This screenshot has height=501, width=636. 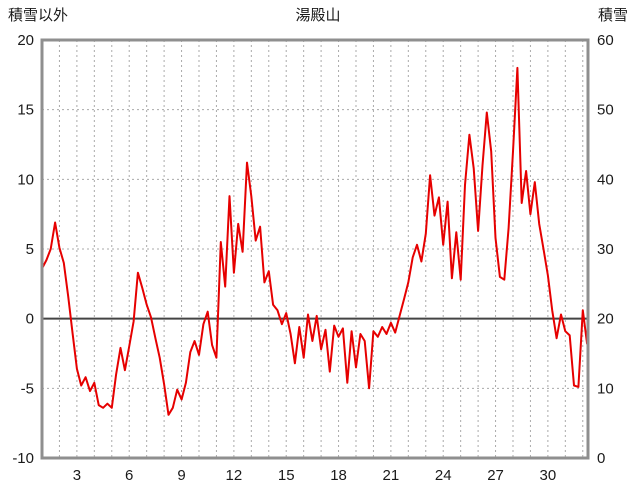 What do you see at coordinates (338, 475) in the screenshot?
I see `x-tick-label: 18` at bounding box center [338, 475].